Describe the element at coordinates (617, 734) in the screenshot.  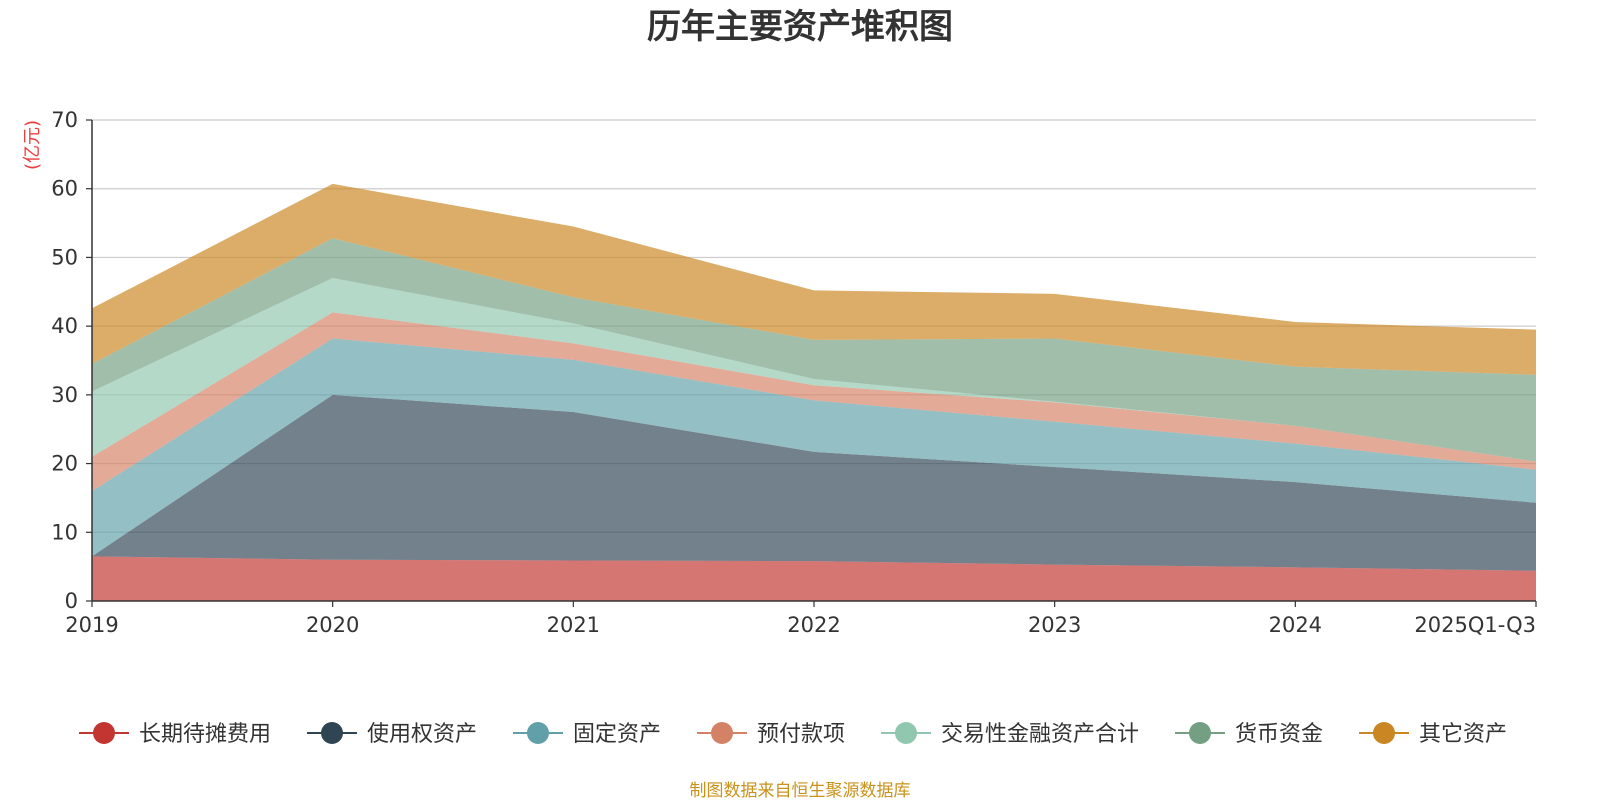
I see `legend-label: 固定资产` at that location.